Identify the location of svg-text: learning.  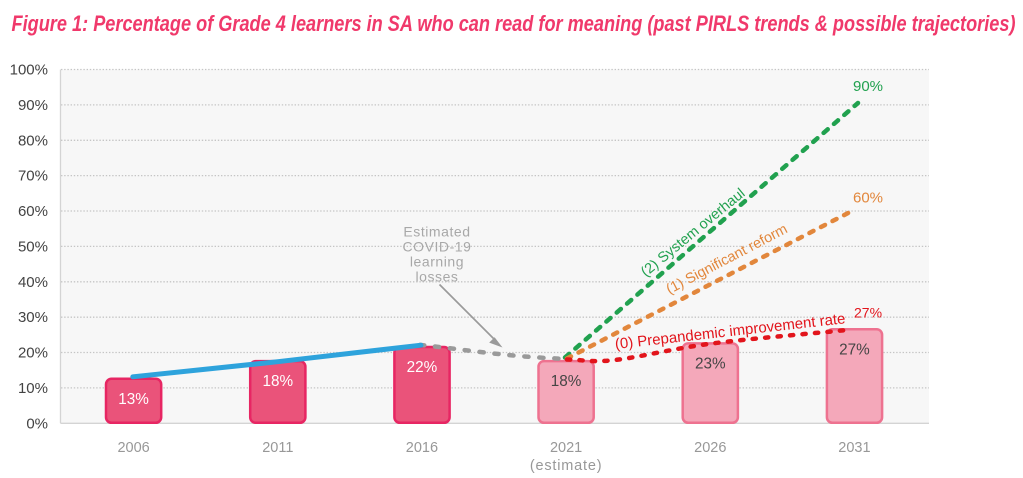
(437, 262).